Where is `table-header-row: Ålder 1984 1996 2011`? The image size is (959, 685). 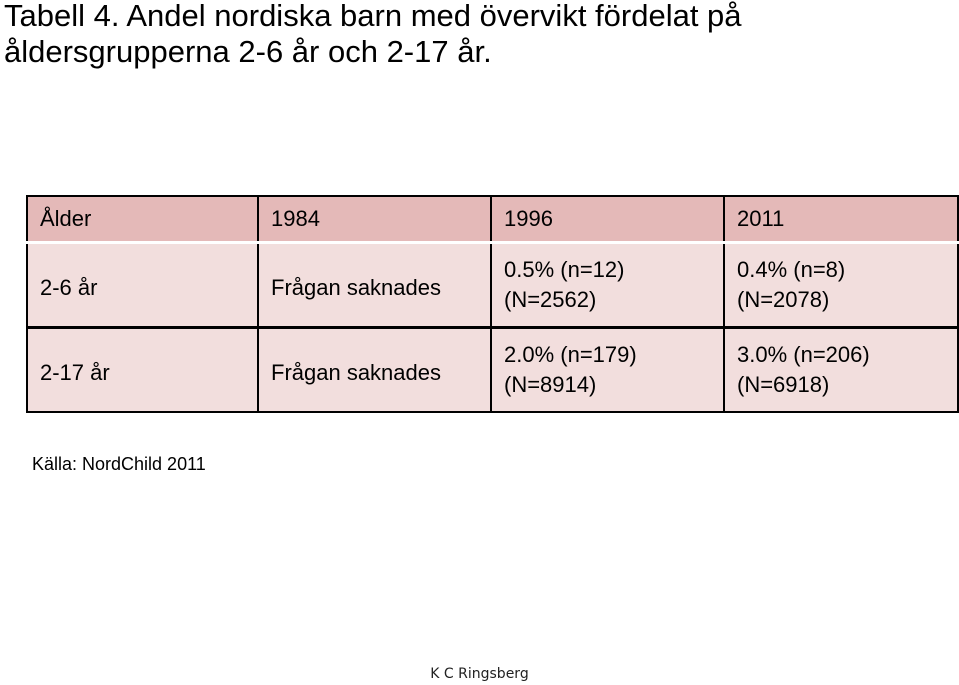 table-header-row: Ålder 1984 1996 2011 is located at coordinates (492, 219).